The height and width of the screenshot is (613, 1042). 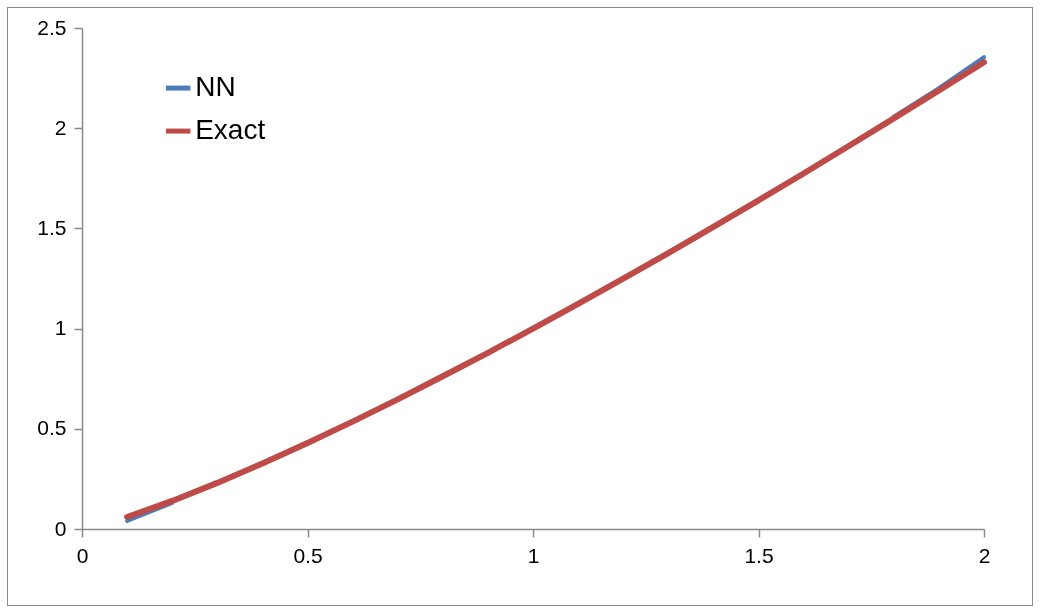 What do you see at coordinates (52, 227) in the screenshot?
I see `y-tick-label: 1.5` at bounding box center [52, 227].